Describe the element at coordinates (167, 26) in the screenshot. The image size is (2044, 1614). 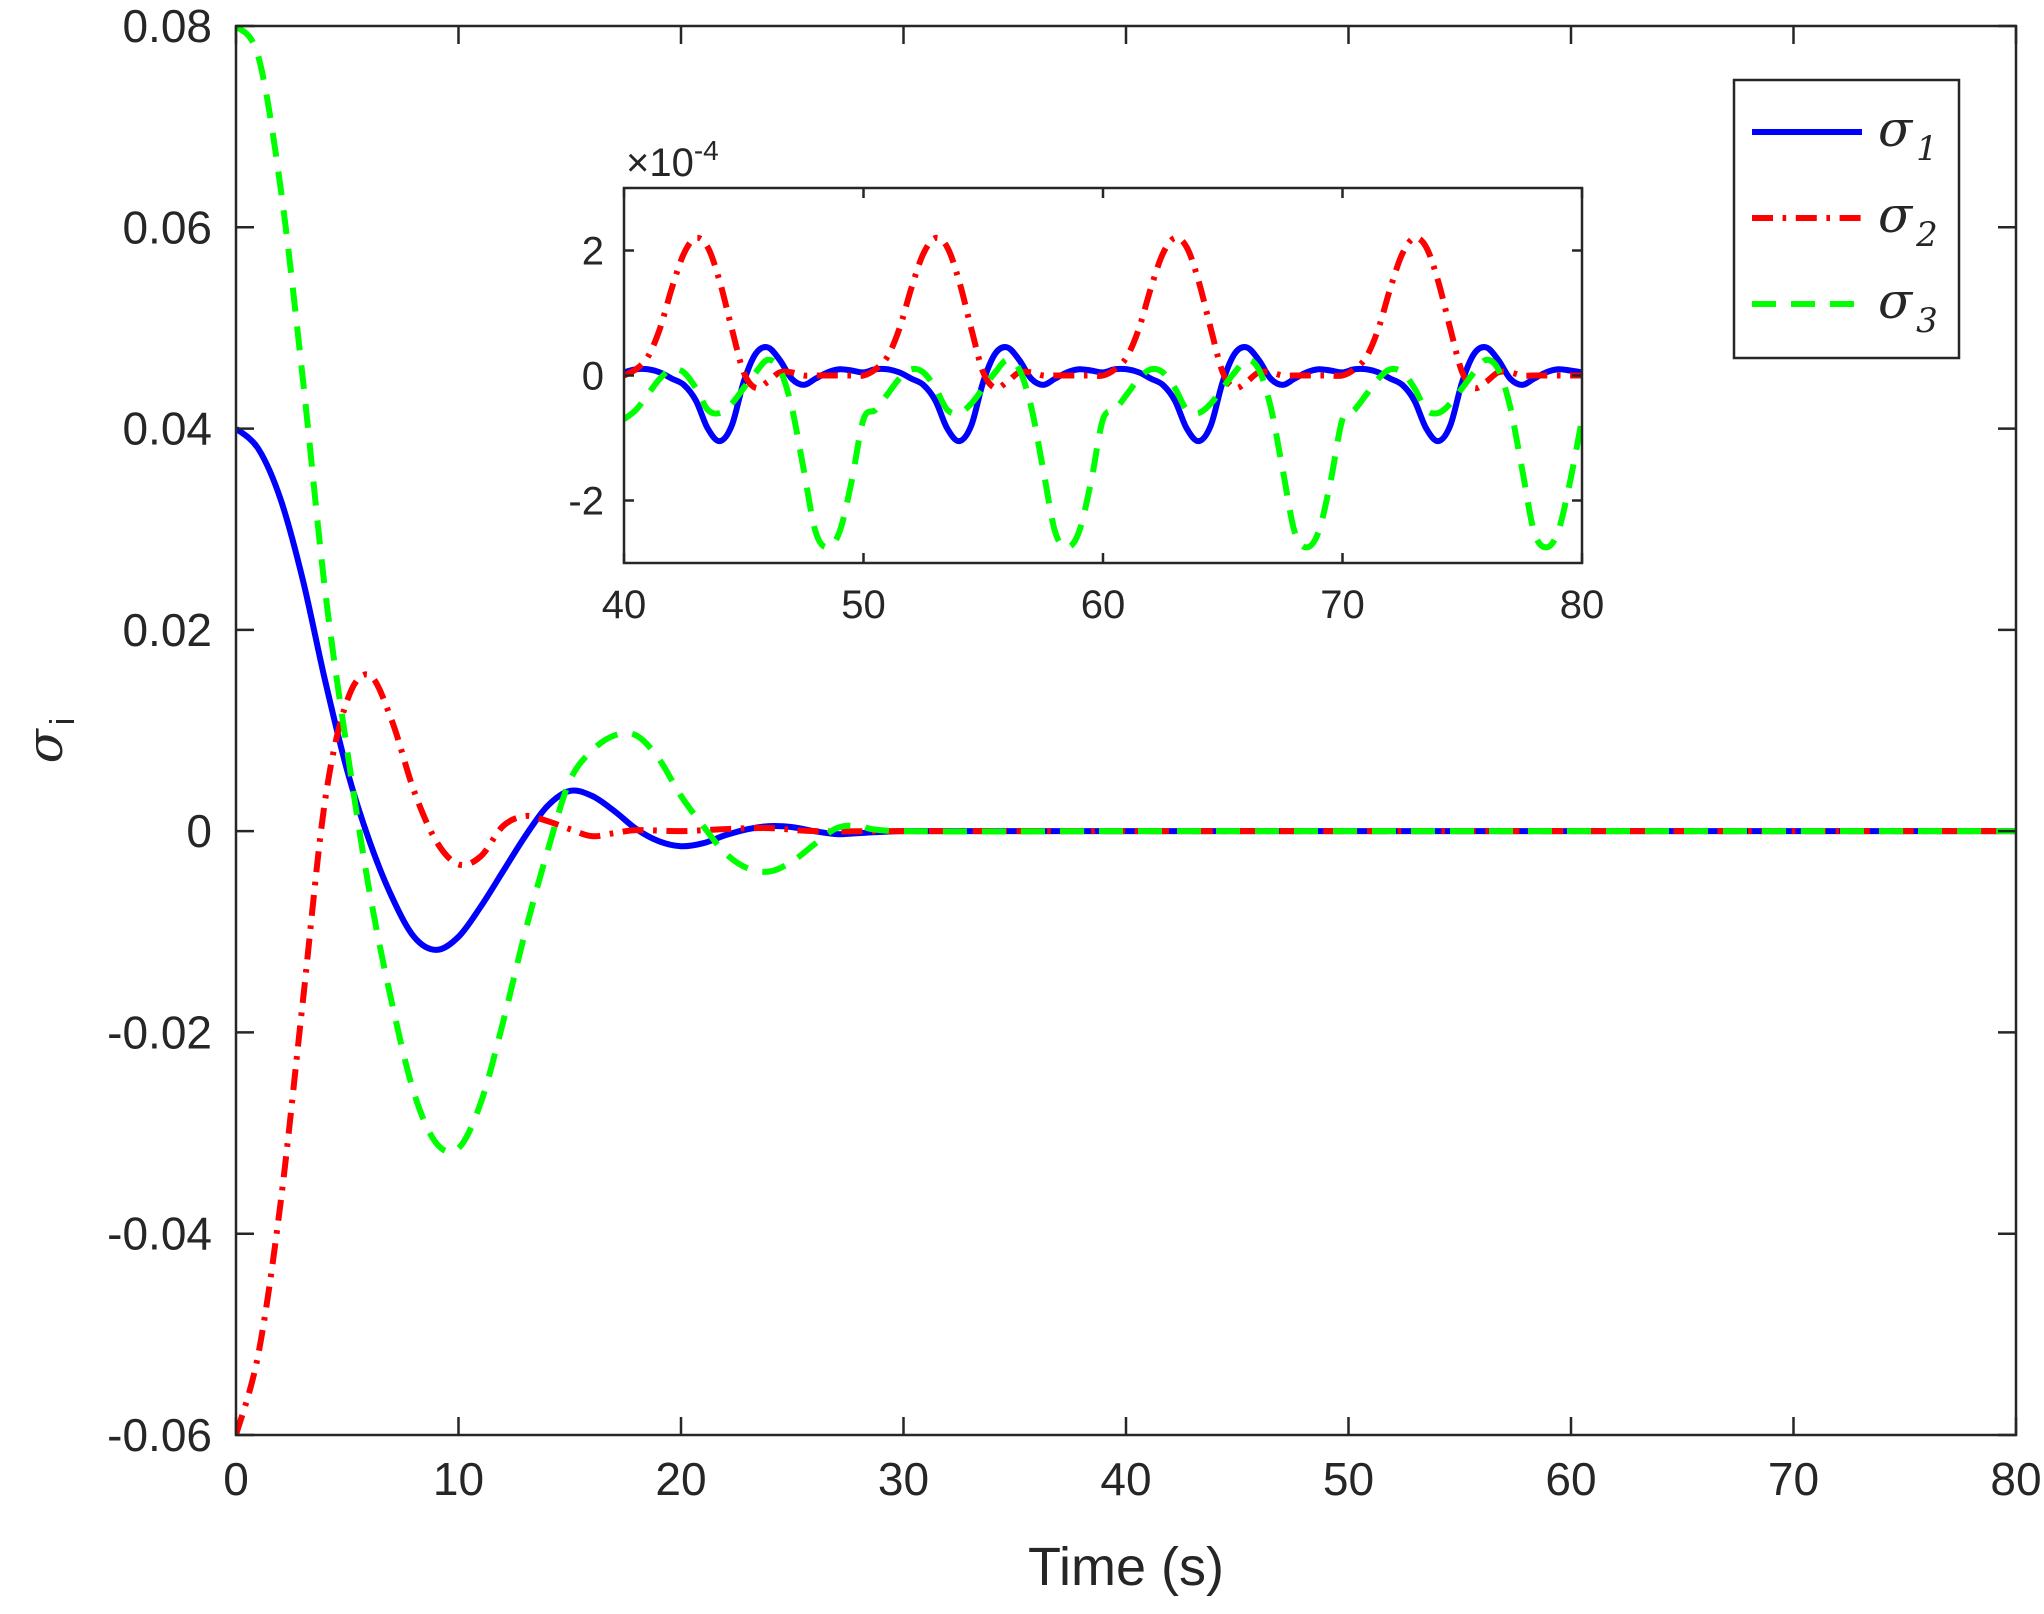
I see `main-y-tick-label: 0.08` at that location.